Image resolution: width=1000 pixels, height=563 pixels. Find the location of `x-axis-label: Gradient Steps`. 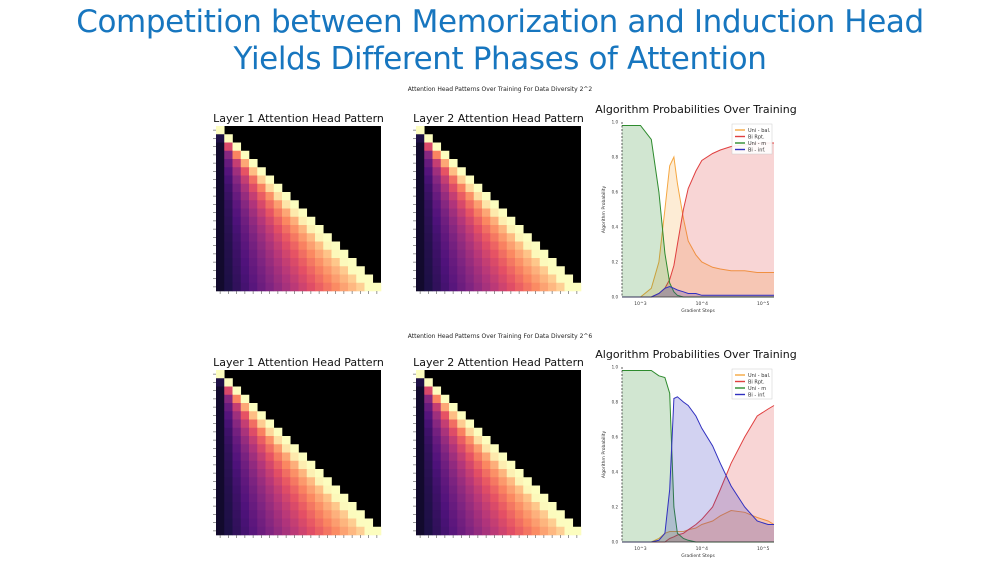

x-axis-label: Gradient Steps is located at coordinates (698, 311).